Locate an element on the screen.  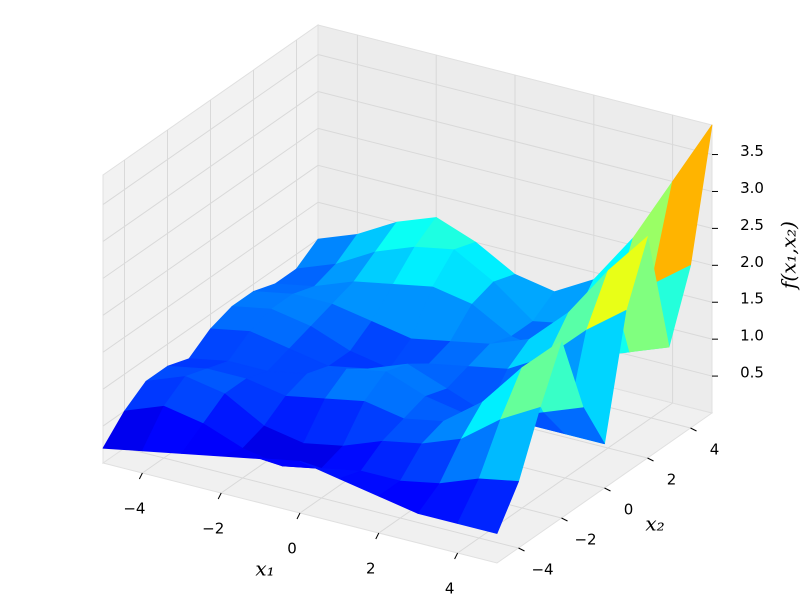
z-tick-label: 1.5 is located at coordinates (752, 299).